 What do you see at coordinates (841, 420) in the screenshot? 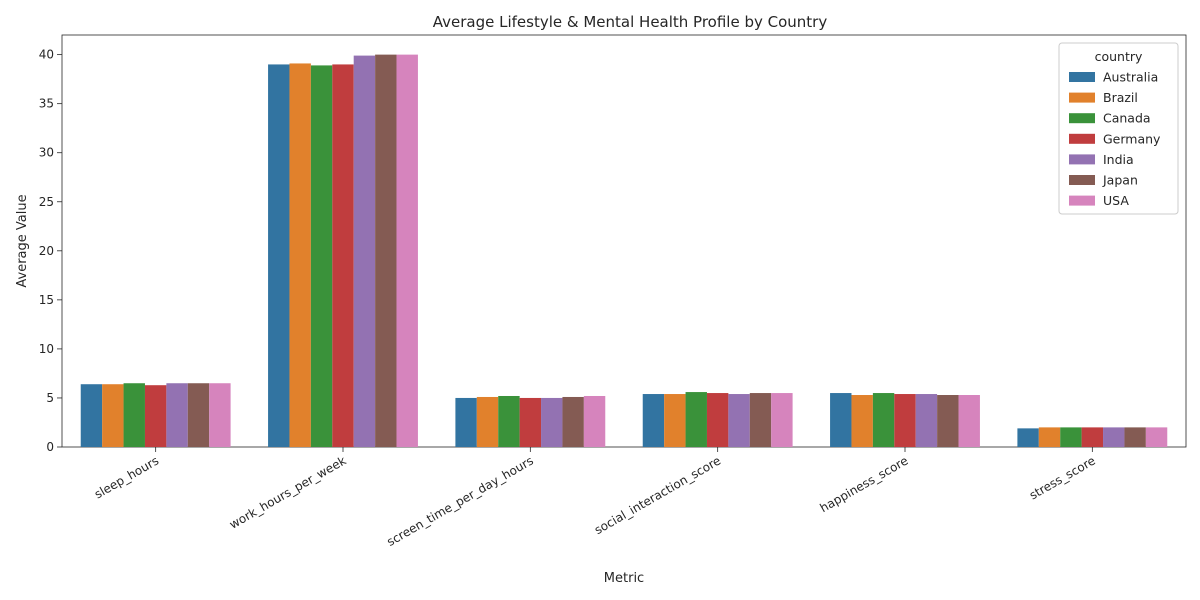
I see `bar-australia-happiness_score` at bounding box center [841, 420].